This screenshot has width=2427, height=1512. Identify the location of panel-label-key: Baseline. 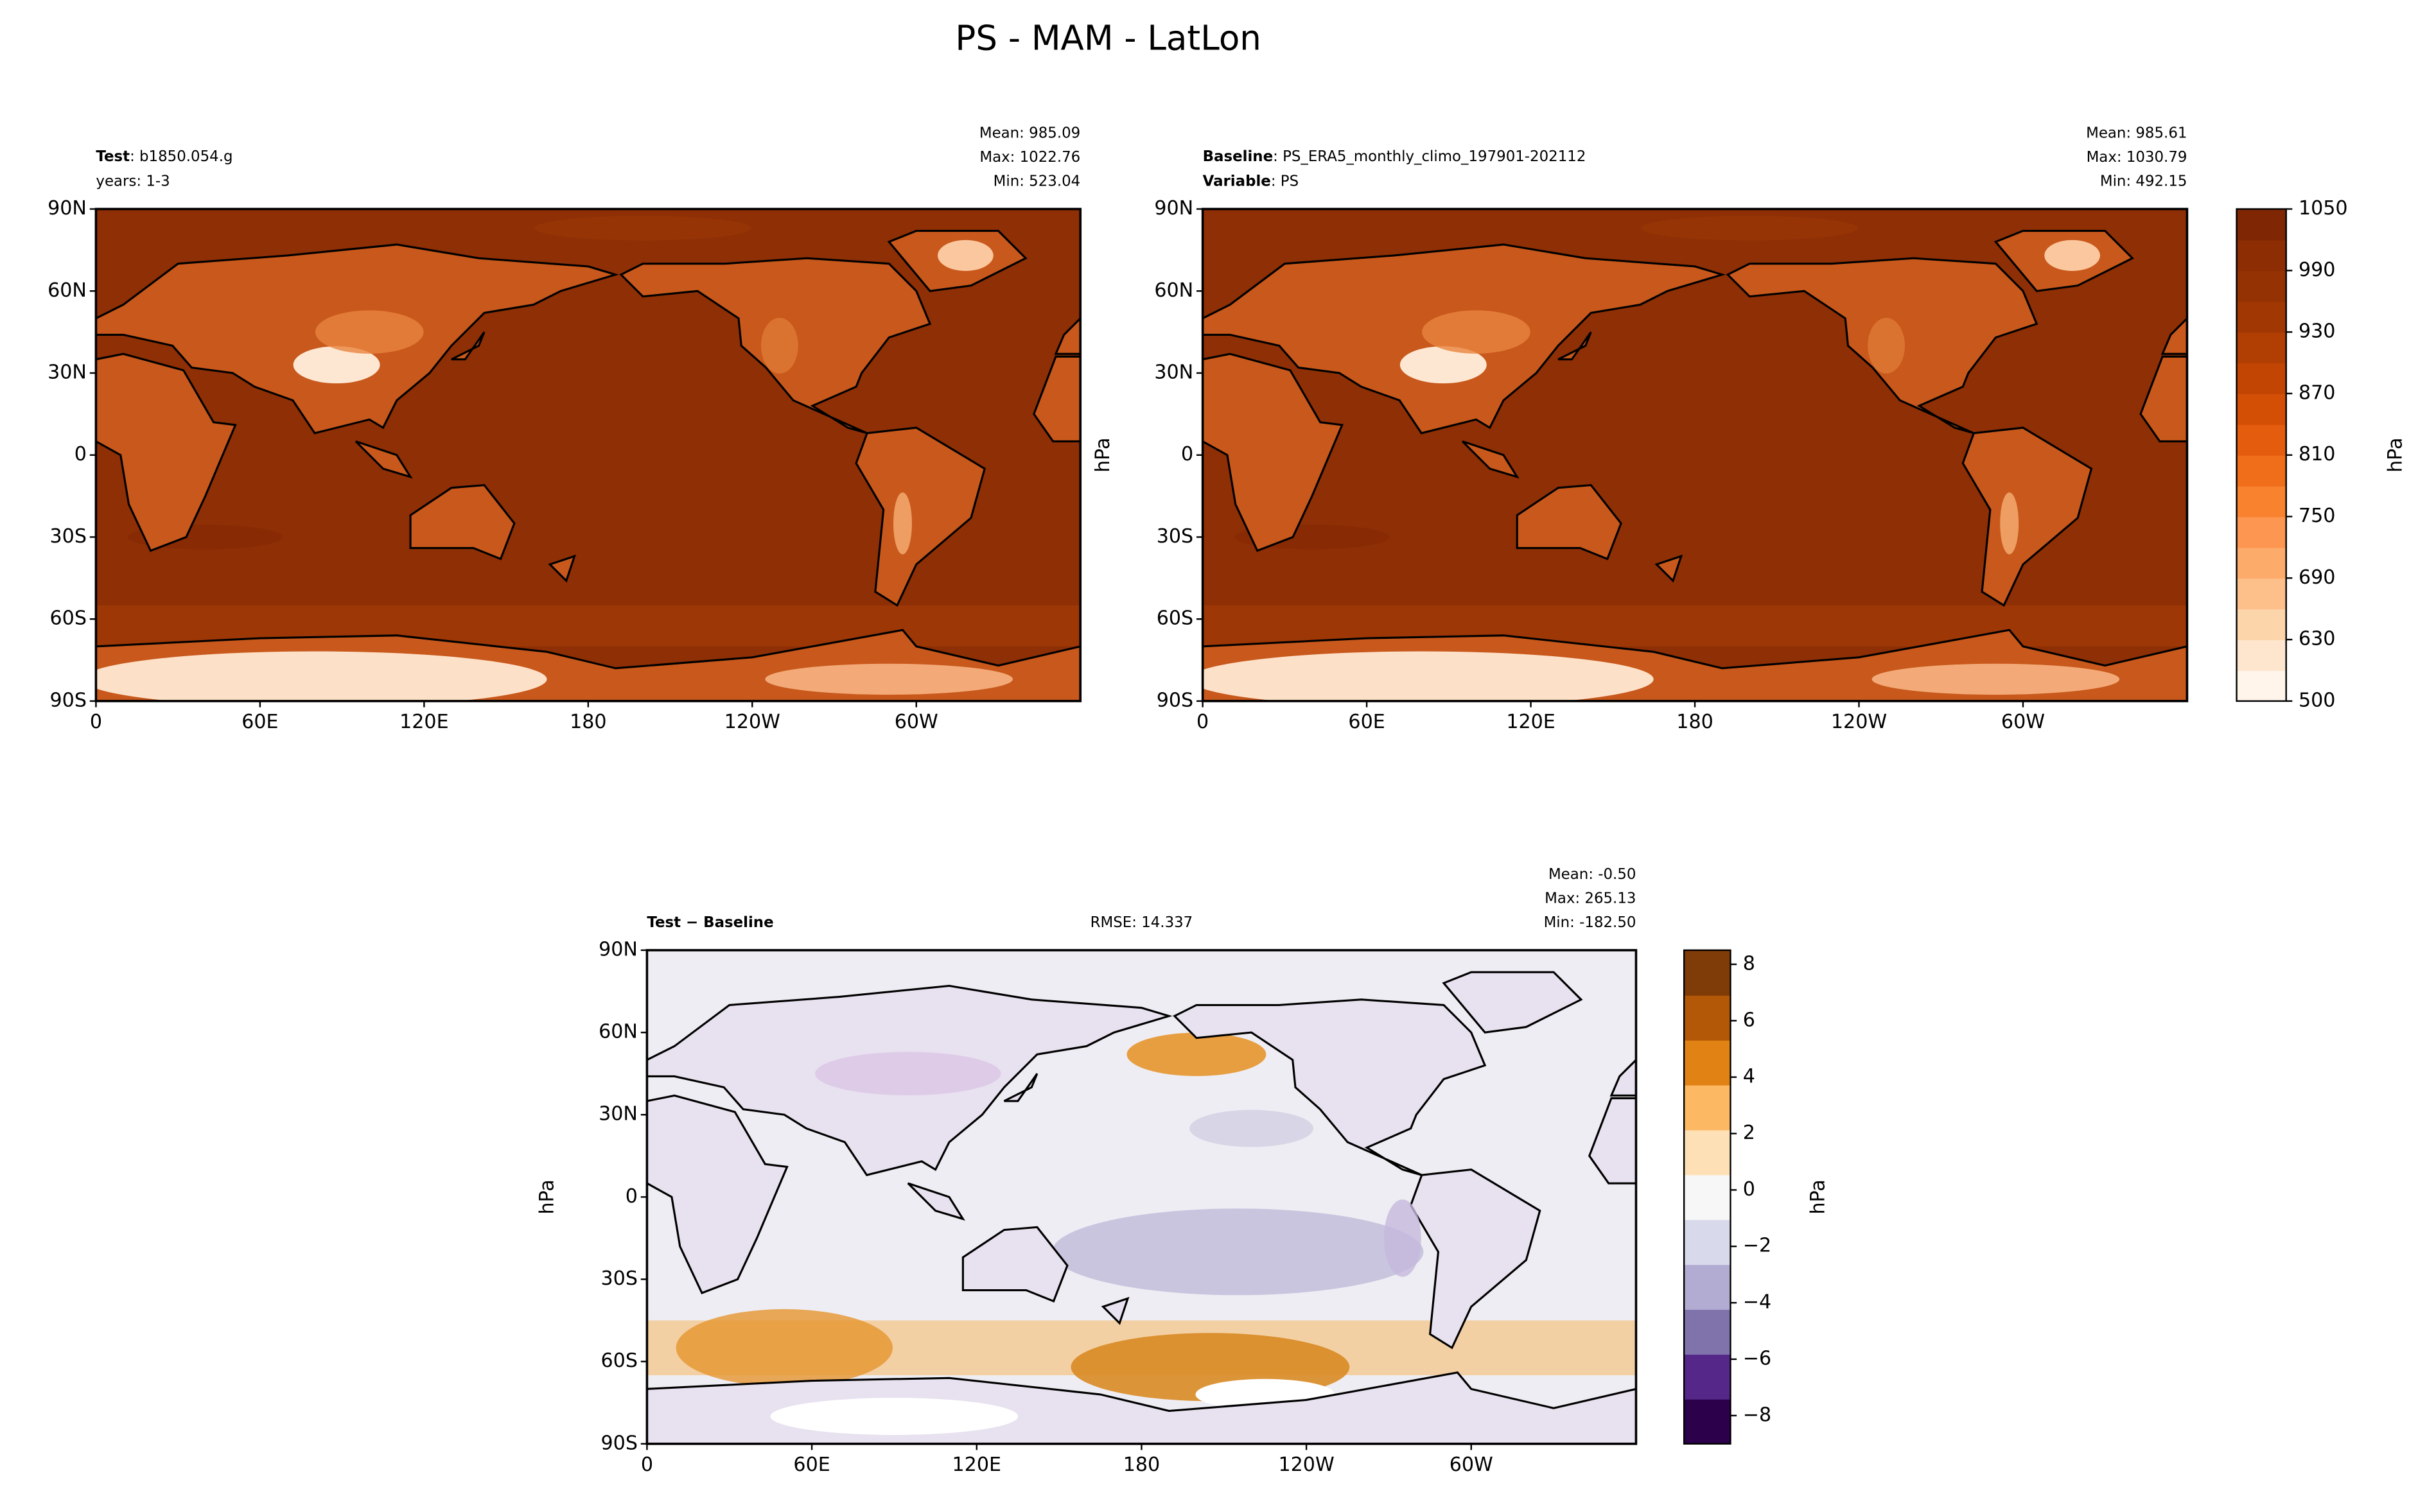
(1238, 156).